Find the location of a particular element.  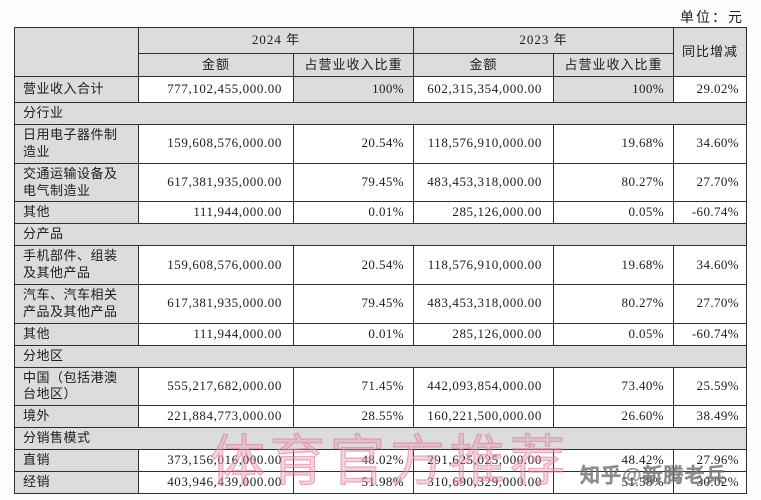

amount-2023: 310,690,329,000.00 is located at coordinates (484, 483).